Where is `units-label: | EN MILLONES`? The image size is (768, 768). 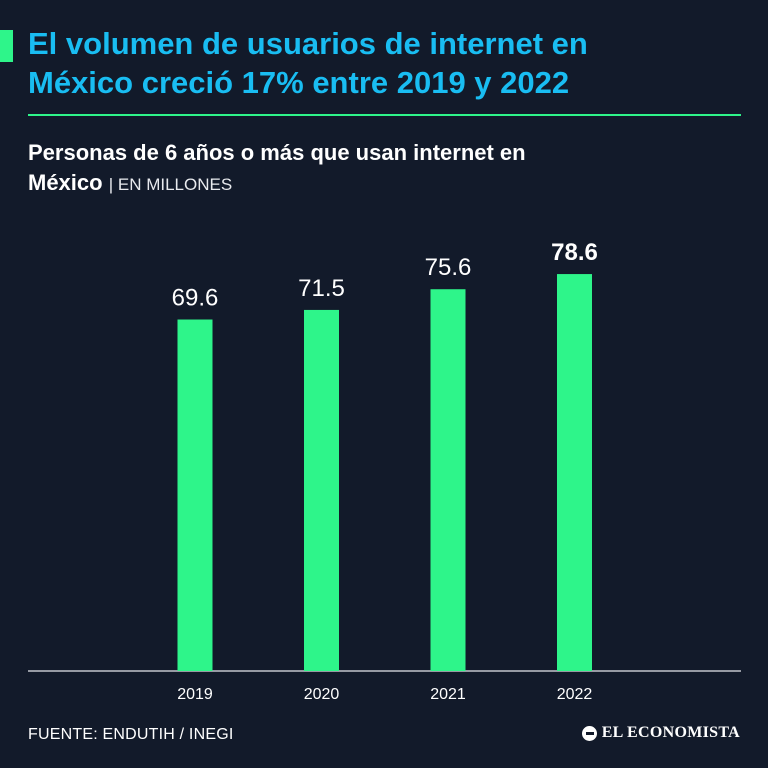
units-label: | EN MILLONES is located at coordinates (170, 184).